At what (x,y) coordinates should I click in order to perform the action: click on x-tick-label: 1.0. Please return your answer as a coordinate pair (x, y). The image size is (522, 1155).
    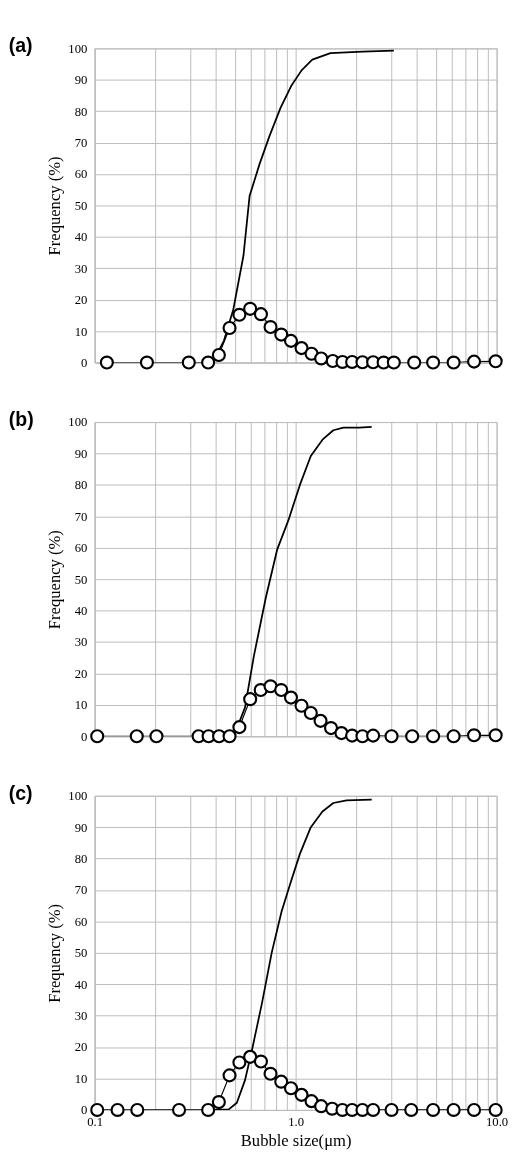
    Looking at the image, I should click on (296, 1122).